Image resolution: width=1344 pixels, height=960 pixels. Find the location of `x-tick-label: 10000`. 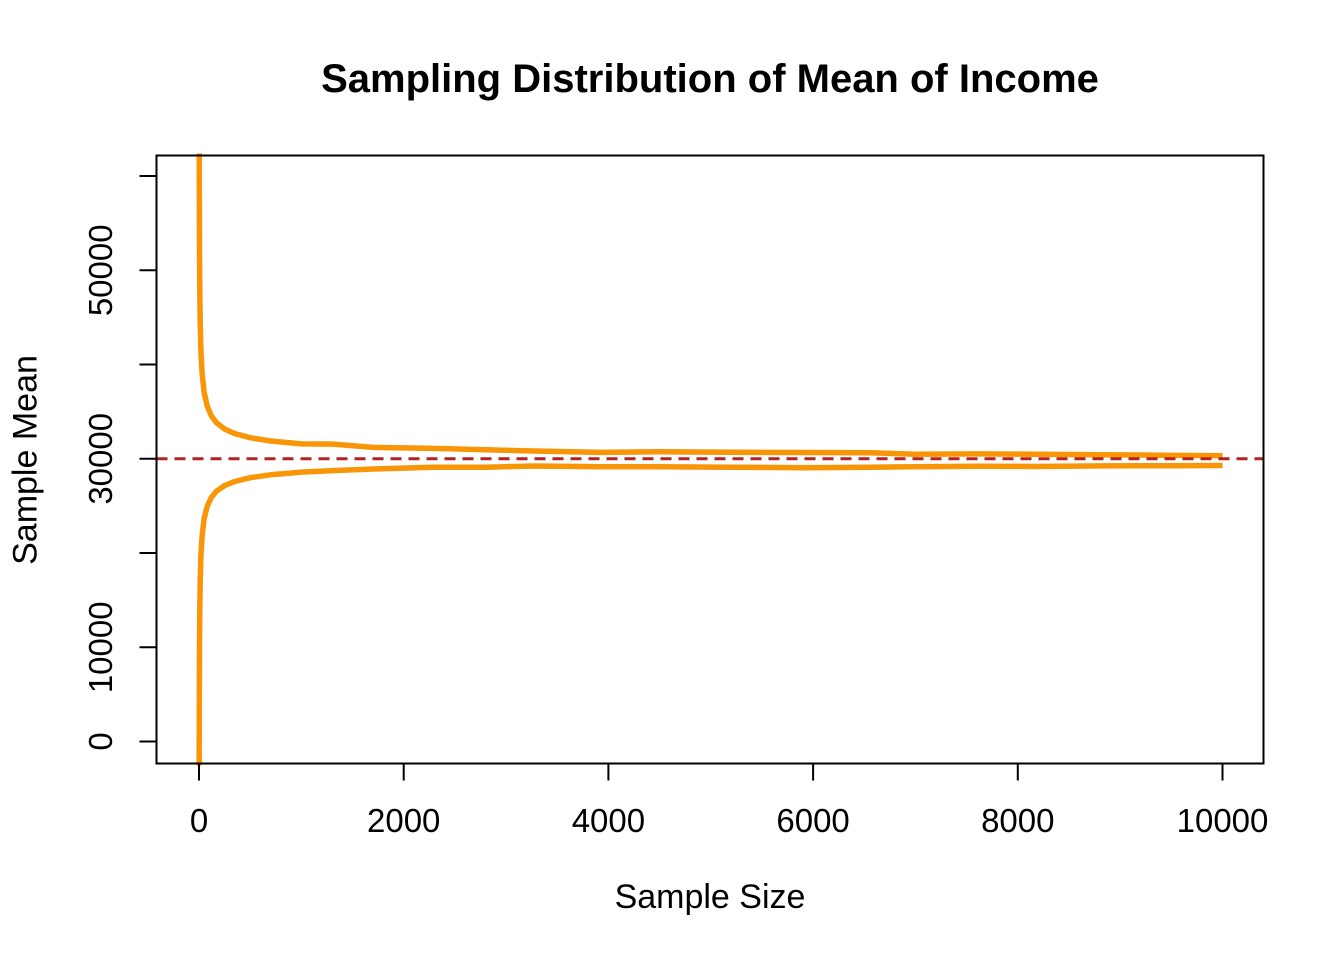

x-tick-label: 10000 is located at coordinates (1223, 820).